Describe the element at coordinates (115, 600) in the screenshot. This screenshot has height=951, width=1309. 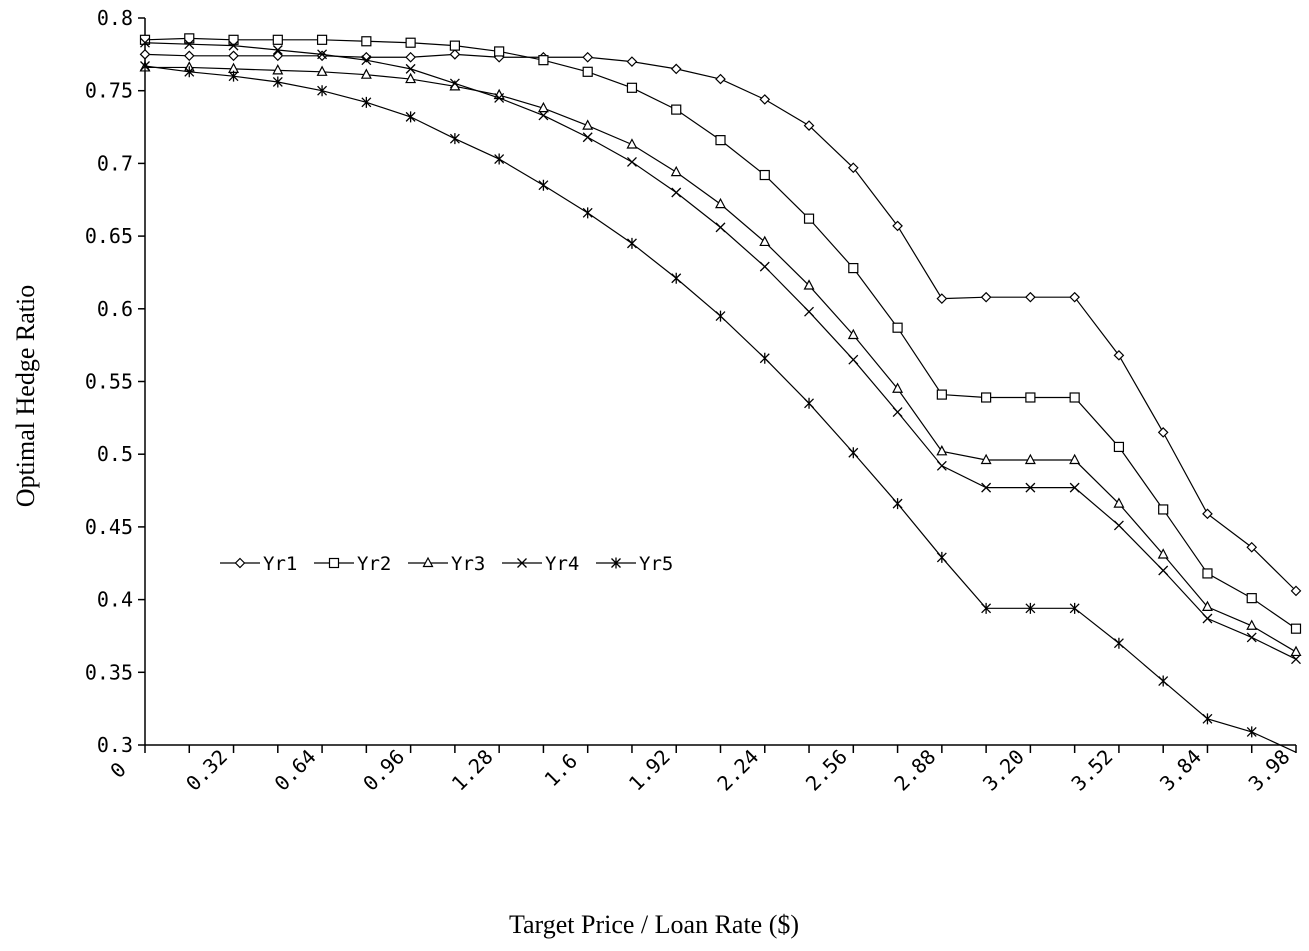
I see `y-tick-label: 0.4` at that location.